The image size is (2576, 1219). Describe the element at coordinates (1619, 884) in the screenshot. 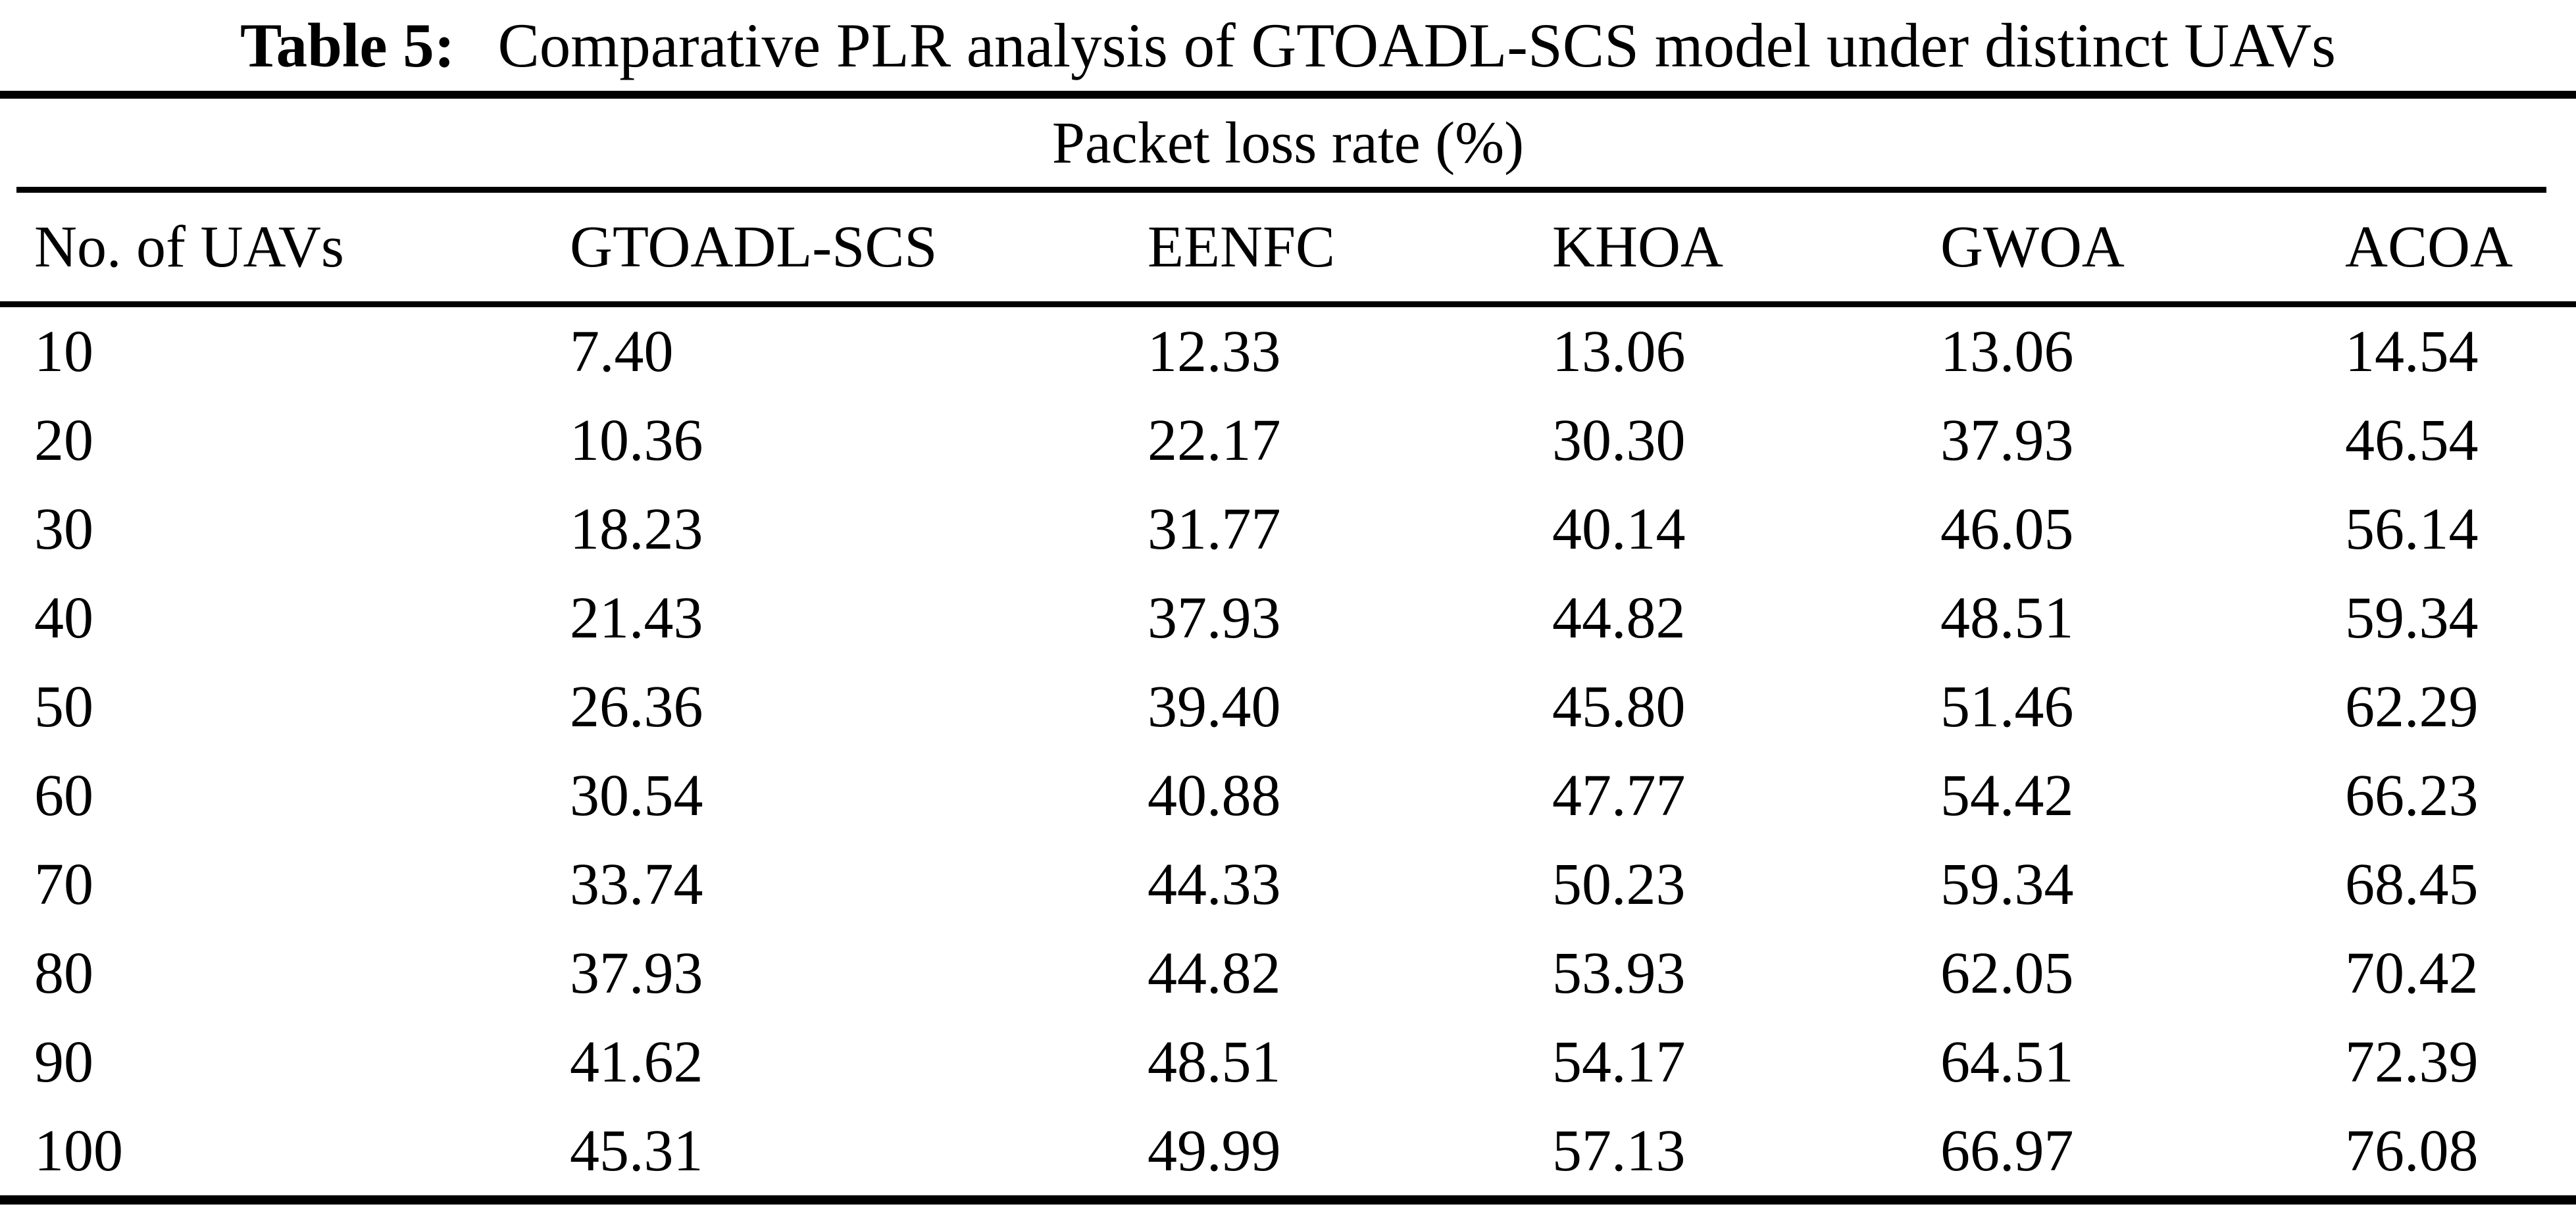

I see `table-cell: 50.23` at that location.